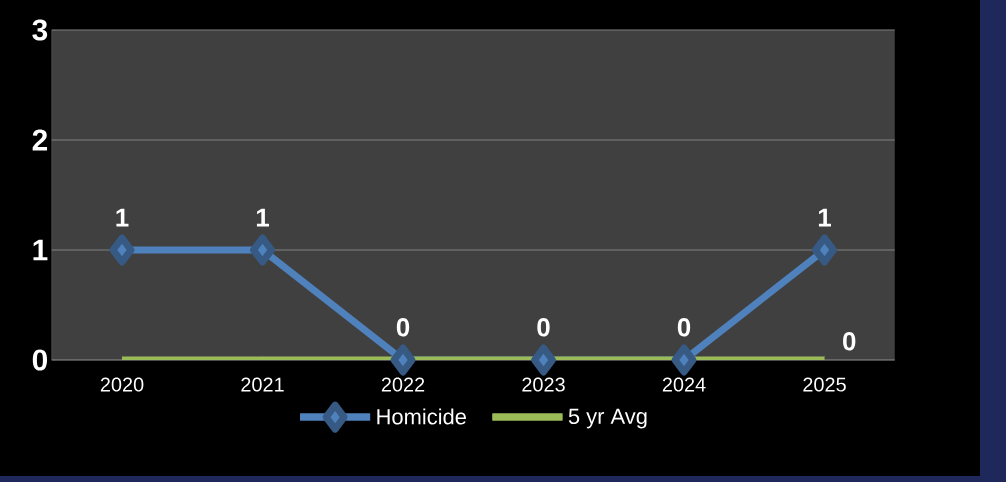  What do you see at coordinates (607, 418) in the screenshot?
I see `legend-label: 5 yr Avg` at bounding box center [607, 418].